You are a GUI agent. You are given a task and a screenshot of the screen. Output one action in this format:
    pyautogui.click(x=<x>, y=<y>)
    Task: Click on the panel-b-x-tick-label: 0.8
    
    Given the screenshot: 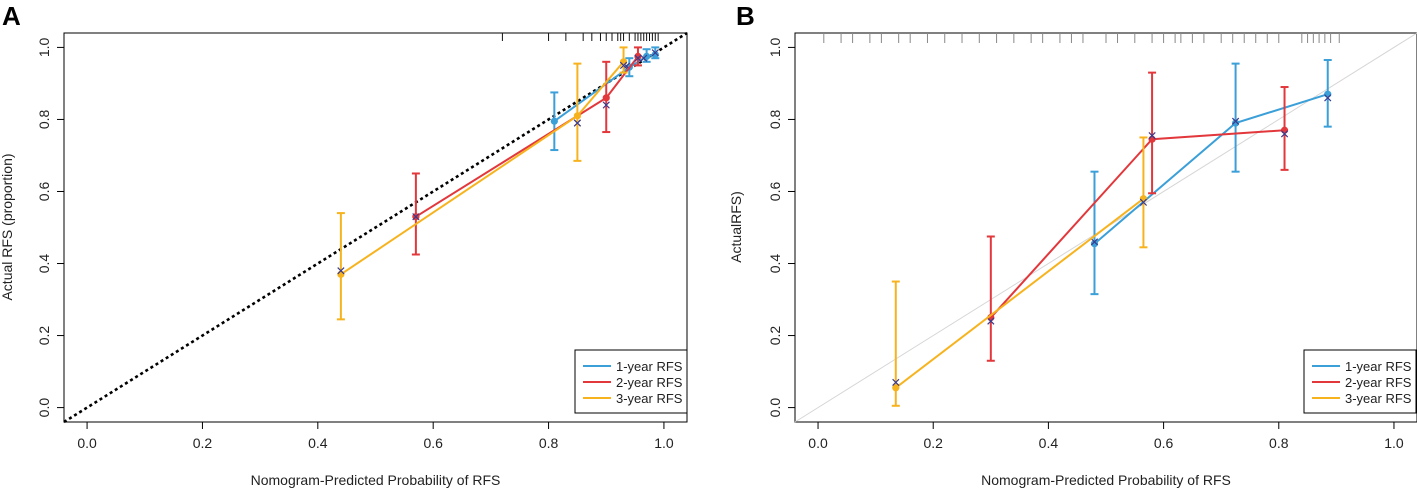 What is the action you would take?
    pyautogui.click(x=1279, y=443)
    